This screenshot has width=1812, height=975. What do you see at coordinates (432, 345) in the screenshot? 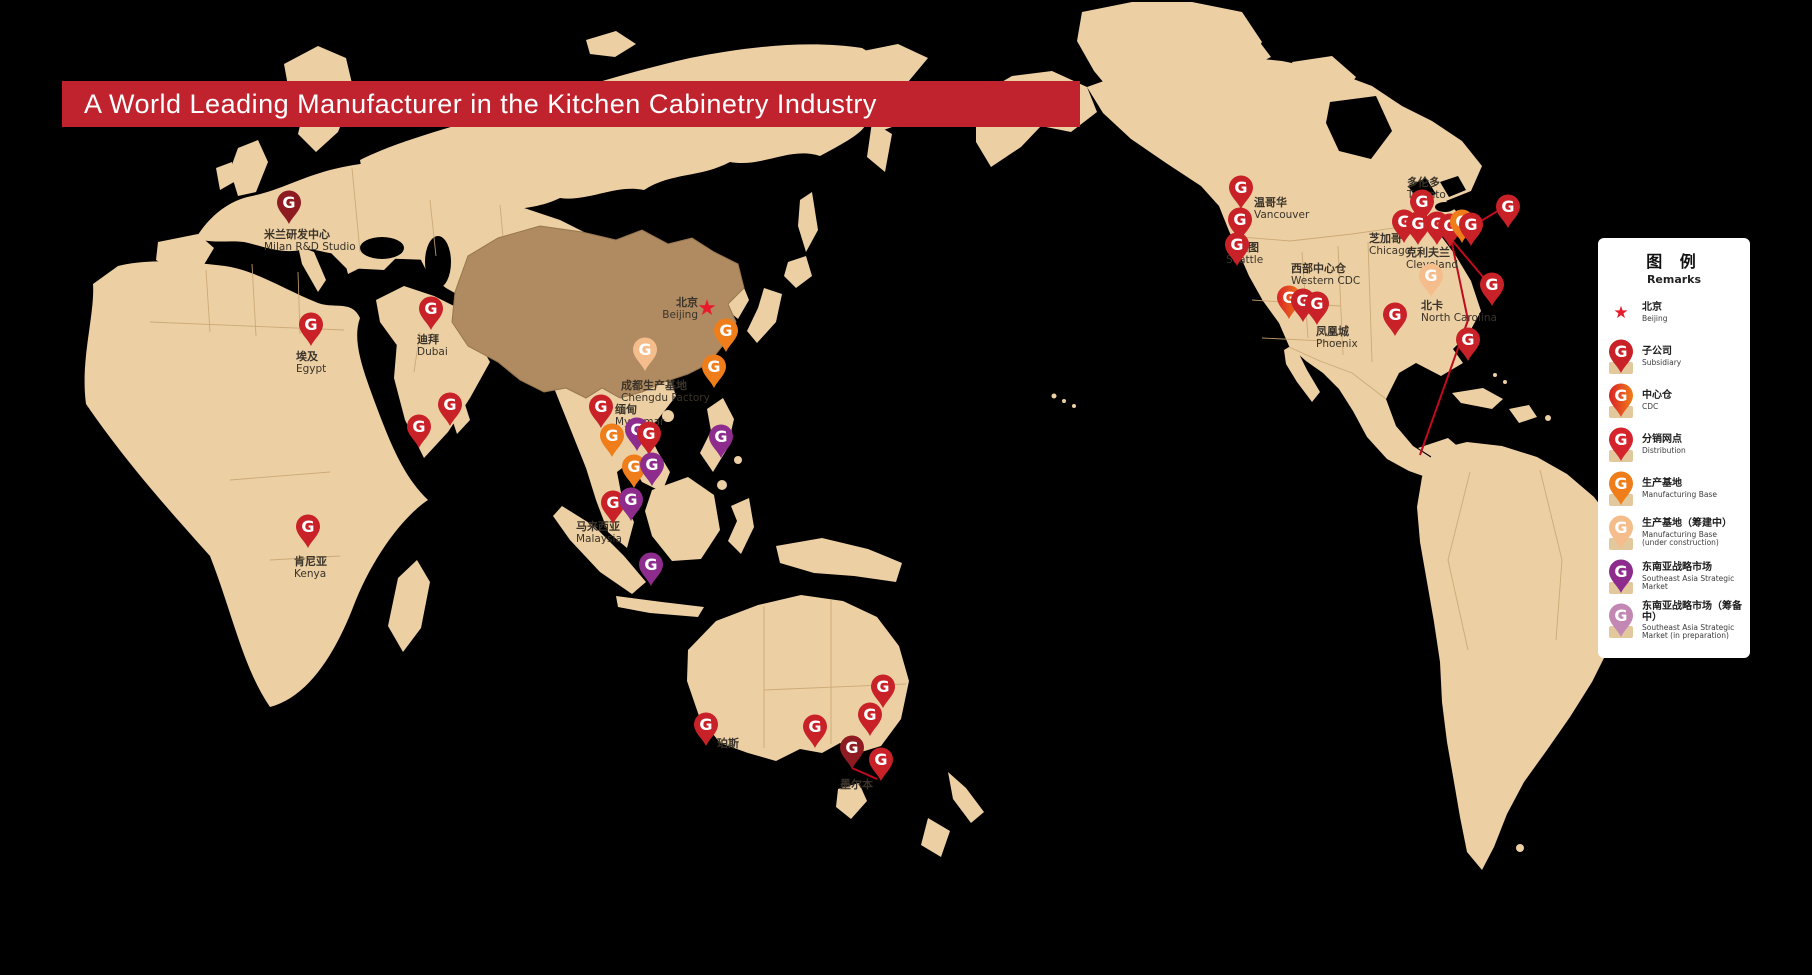
I see `map-label-dubai: 迪拜 Dubai` at bounding box center [432, 345].